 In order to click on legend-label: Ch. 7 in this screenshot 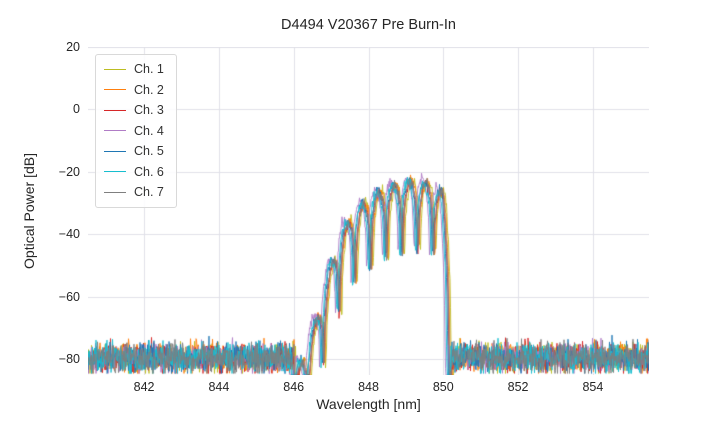, I will do `click(149, 192)`.